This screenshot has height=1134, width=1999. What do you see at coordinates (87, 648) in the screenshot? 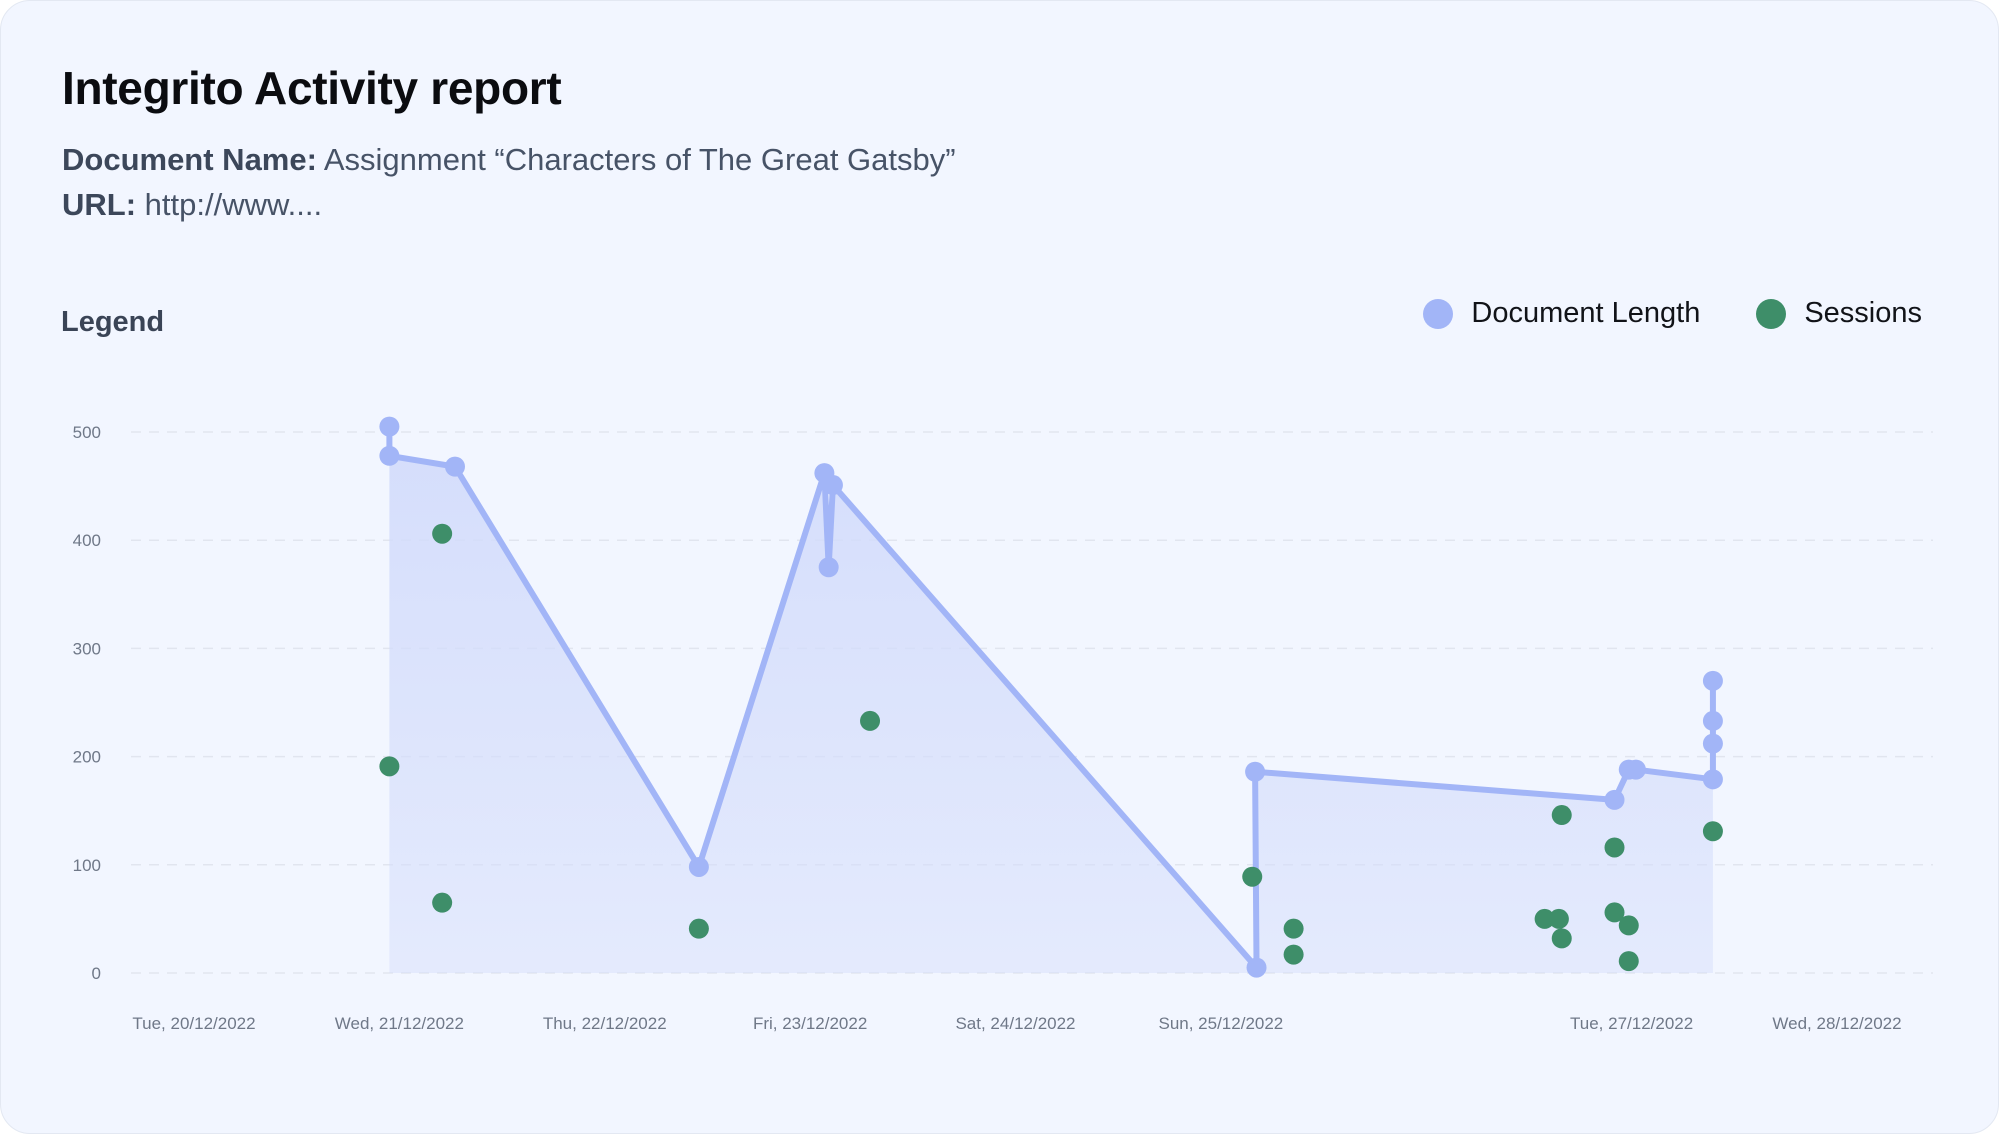
I see `y-tick-label: 300` at bounding box center [87, 648].